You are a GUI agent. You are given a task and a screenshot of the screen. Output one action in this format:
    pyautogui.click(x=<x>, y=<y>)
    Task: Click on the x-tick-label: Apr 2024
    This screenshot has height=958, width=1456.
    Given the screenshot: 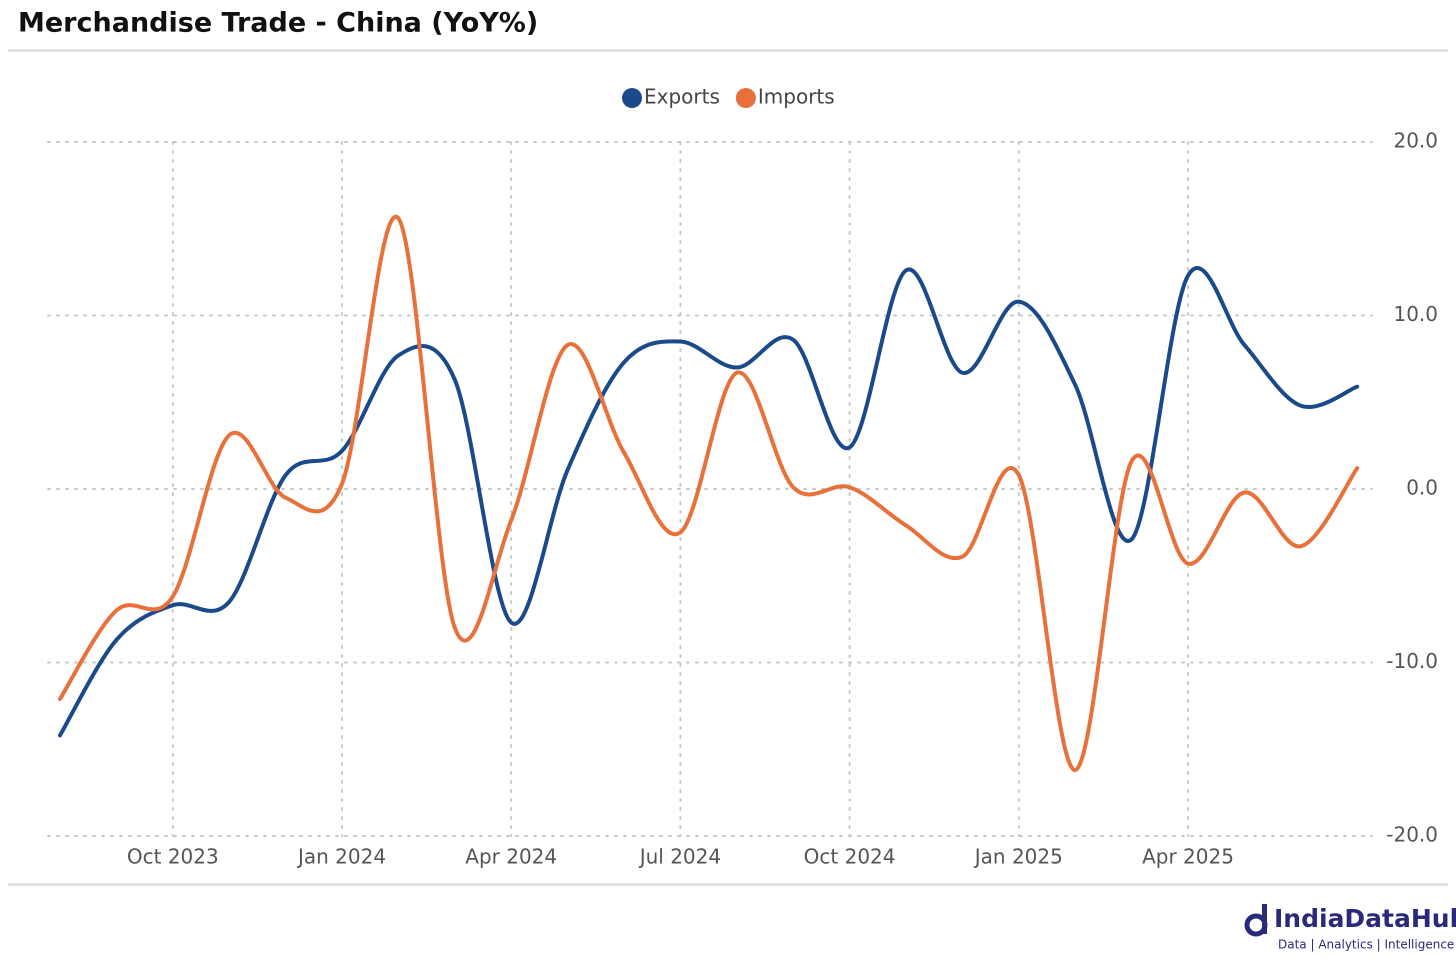 What is the action you would take?
    pyautogui.click(x=511, y=857)
    